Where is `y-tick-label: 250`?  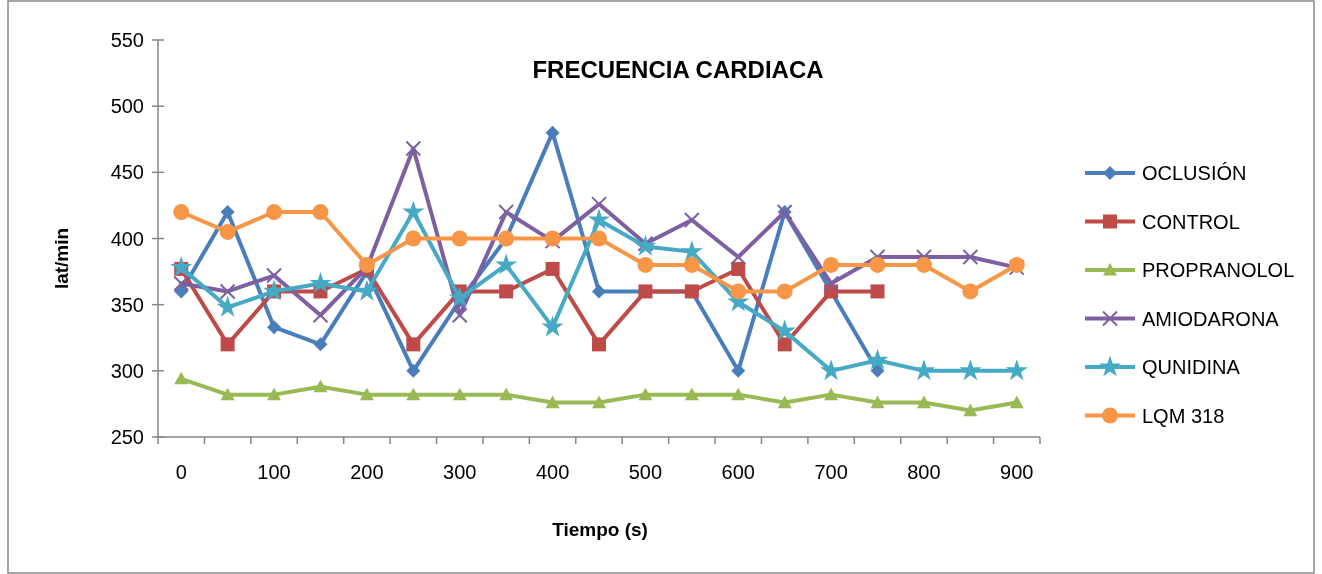
y-tick-label: 250 is located at coordinates (127, 437).